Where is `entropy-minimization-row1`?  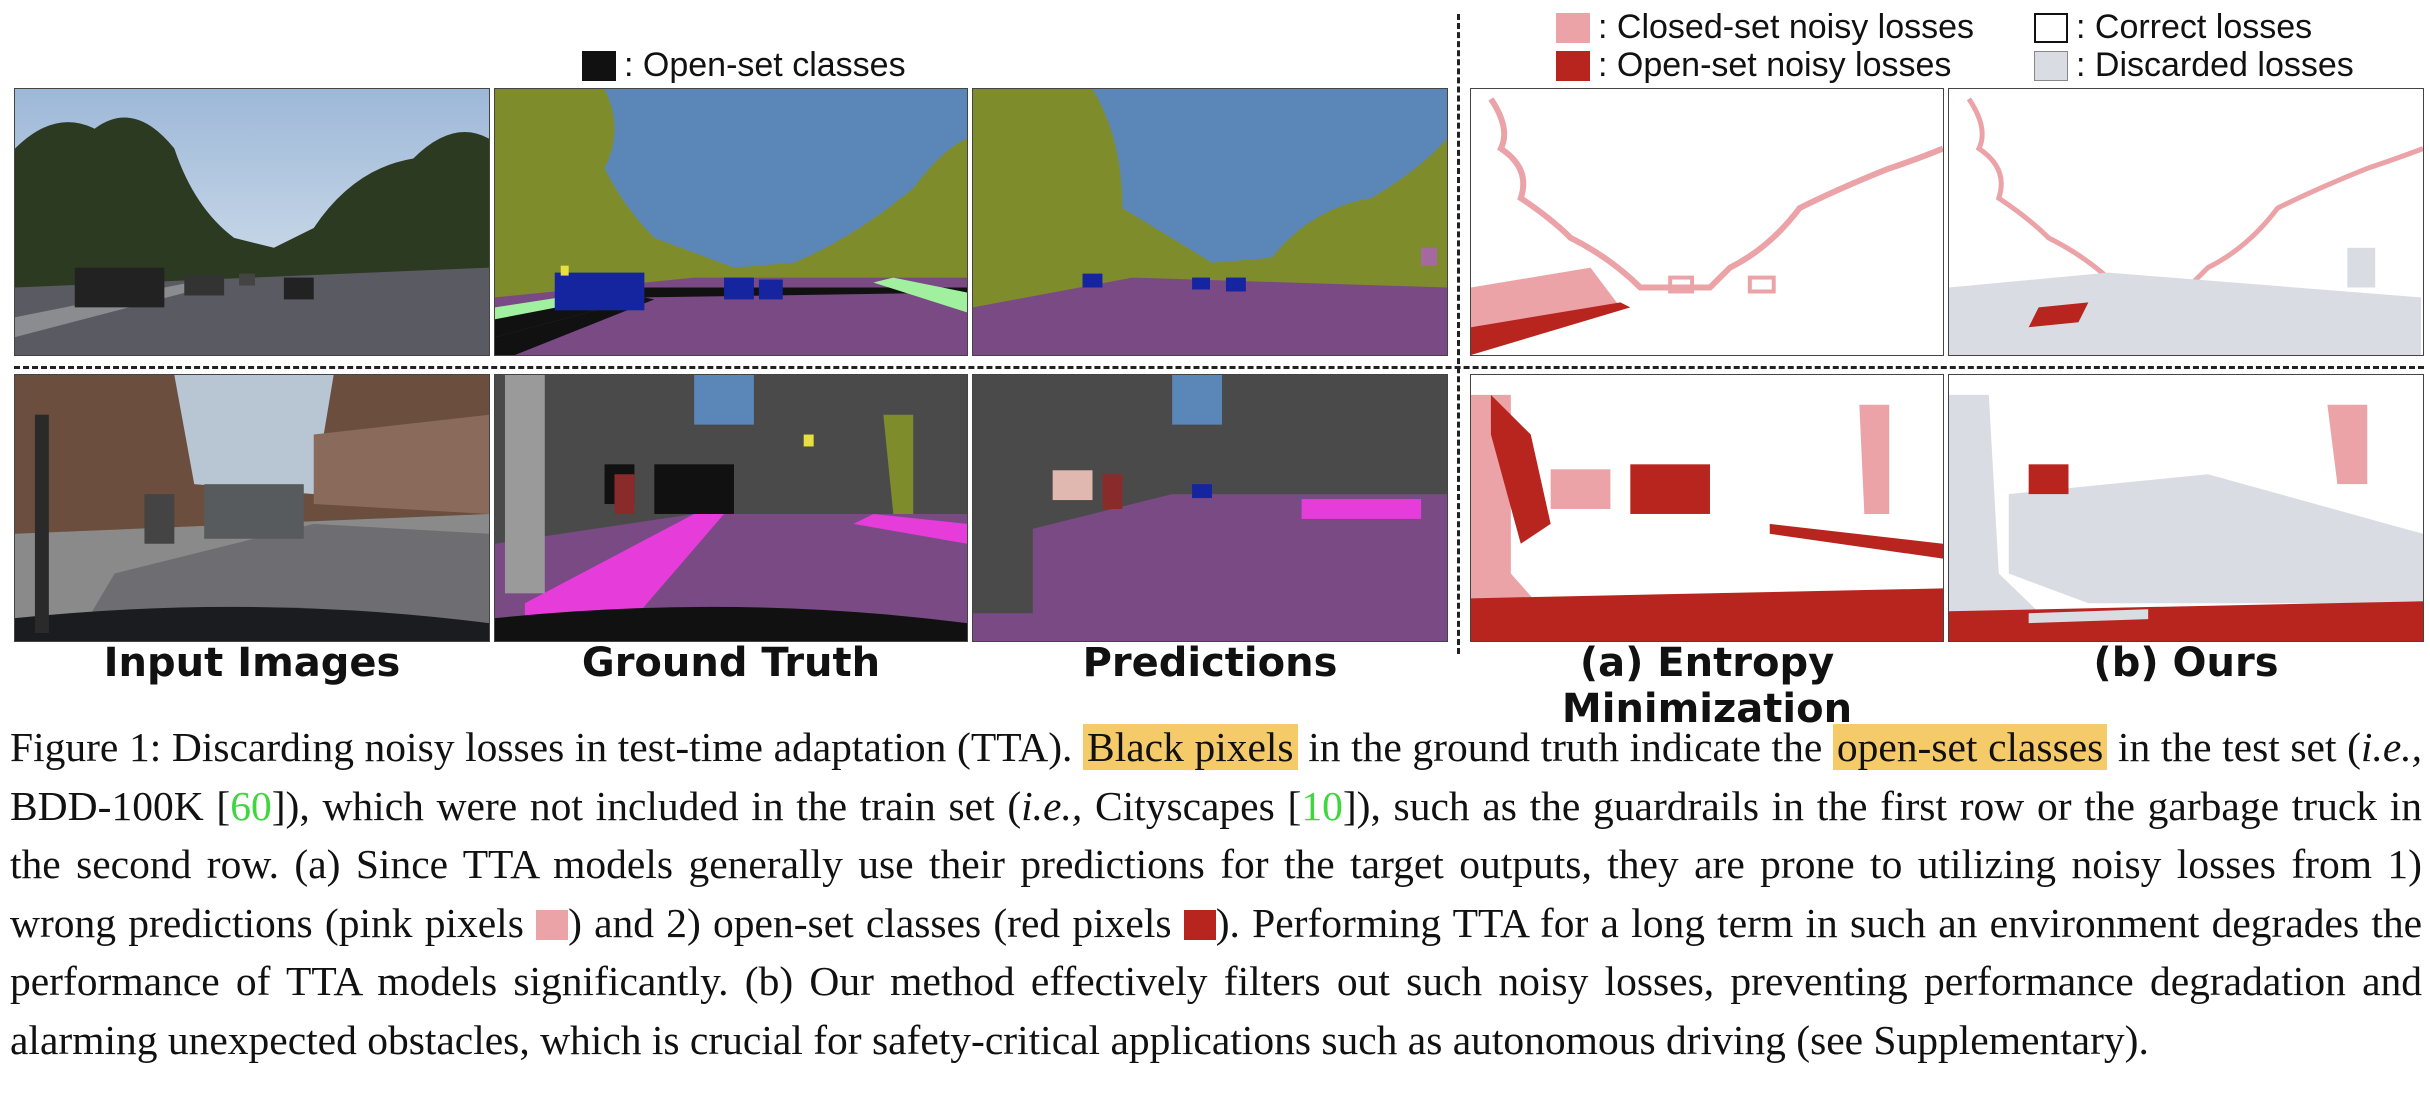
entropy-minimization-row1 is located at coordinates (1707, 222).